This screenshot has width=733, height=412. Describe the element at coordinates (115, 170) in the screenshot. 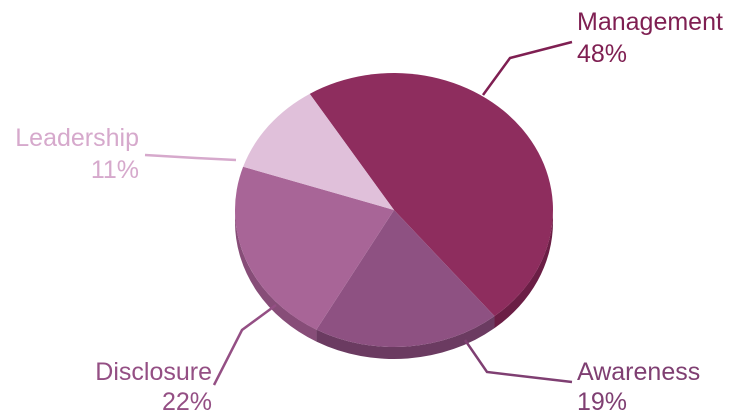

I see `slice-percent-leadership: 11%` at that location.